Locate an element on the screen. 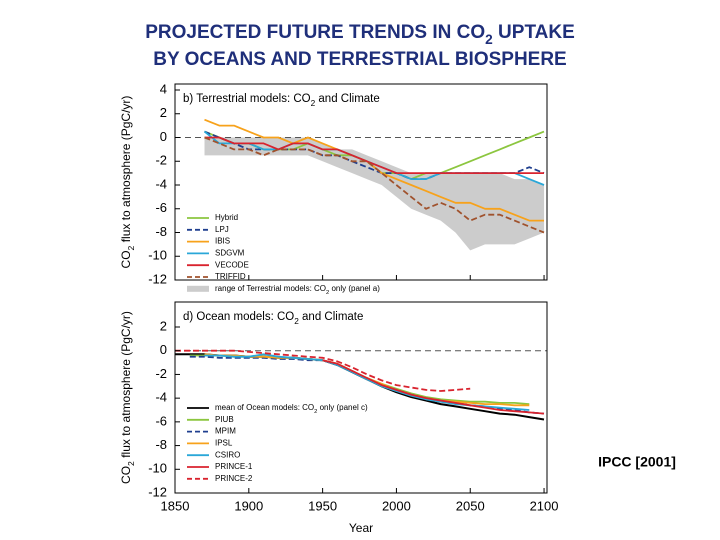 The height and width of the screenshot is (540, 720). legend-label: Hybrid is located at coordinates (226, 217).